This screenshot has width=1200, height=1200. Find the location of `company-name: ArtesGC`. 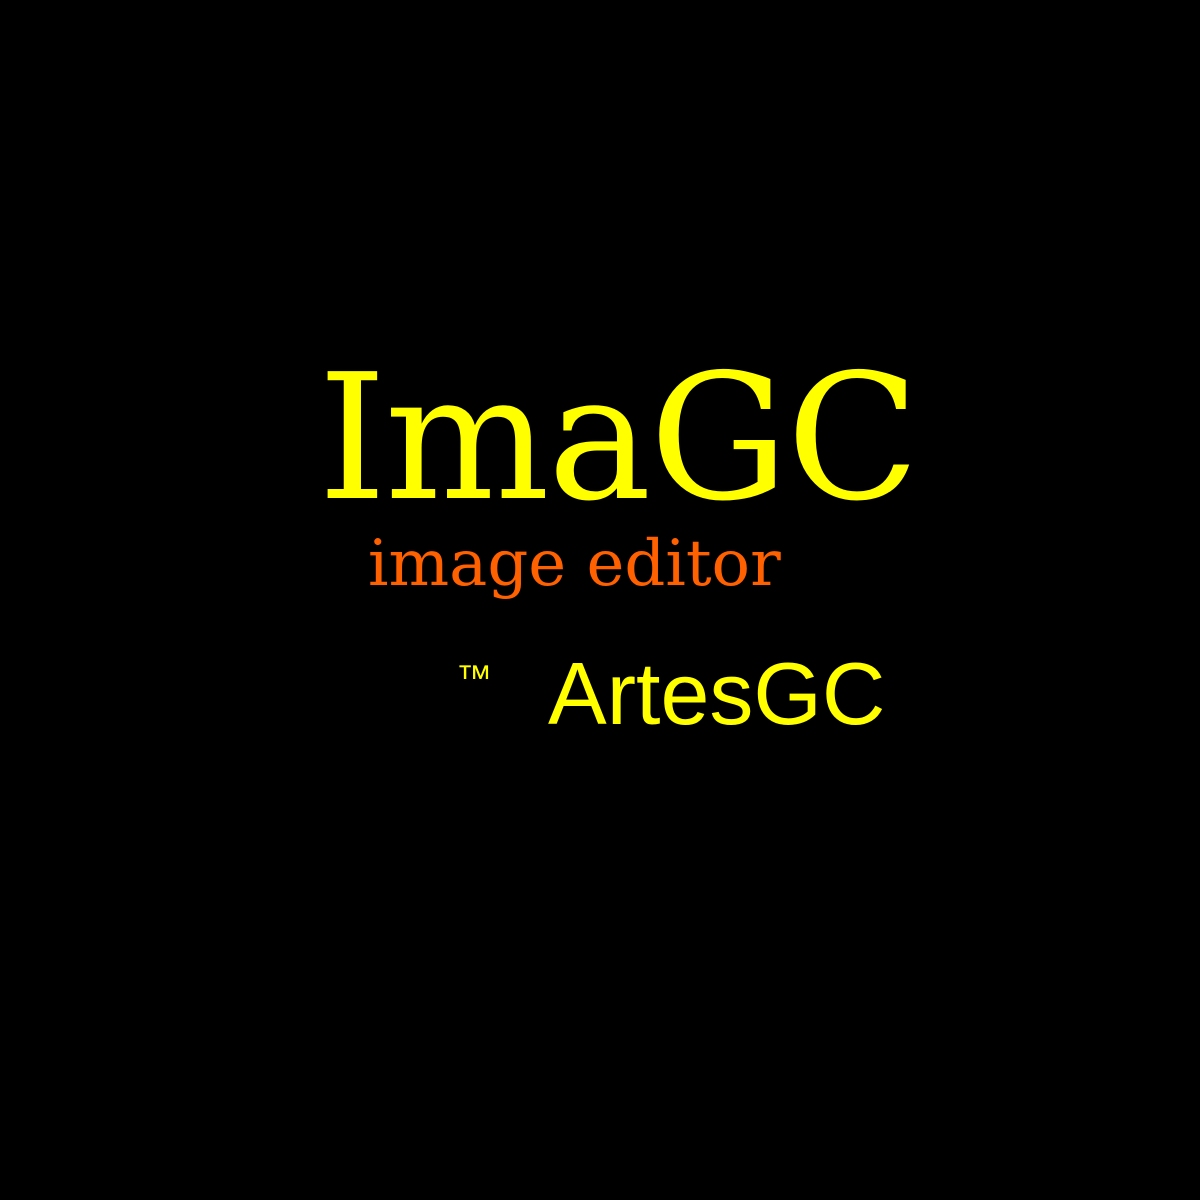

company-name: ArtesGC is located at coordinates (717, 693).